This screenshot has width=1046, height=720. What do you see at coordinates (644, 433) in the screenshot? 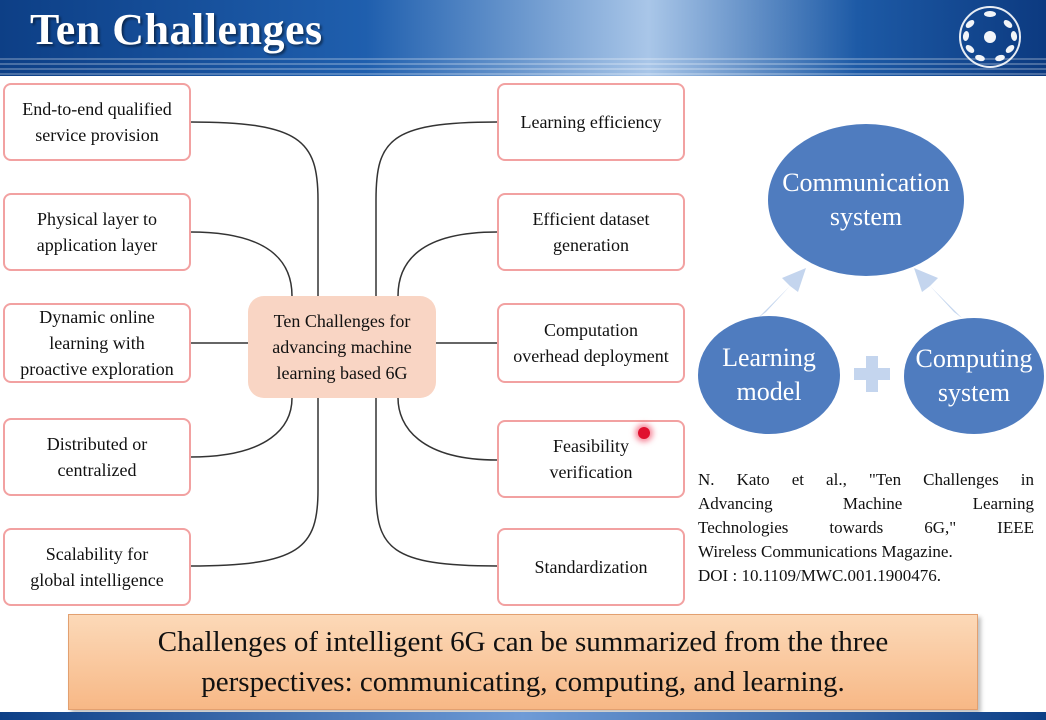
I see `laser-pointer-icon` at bounding box center [644, 433].